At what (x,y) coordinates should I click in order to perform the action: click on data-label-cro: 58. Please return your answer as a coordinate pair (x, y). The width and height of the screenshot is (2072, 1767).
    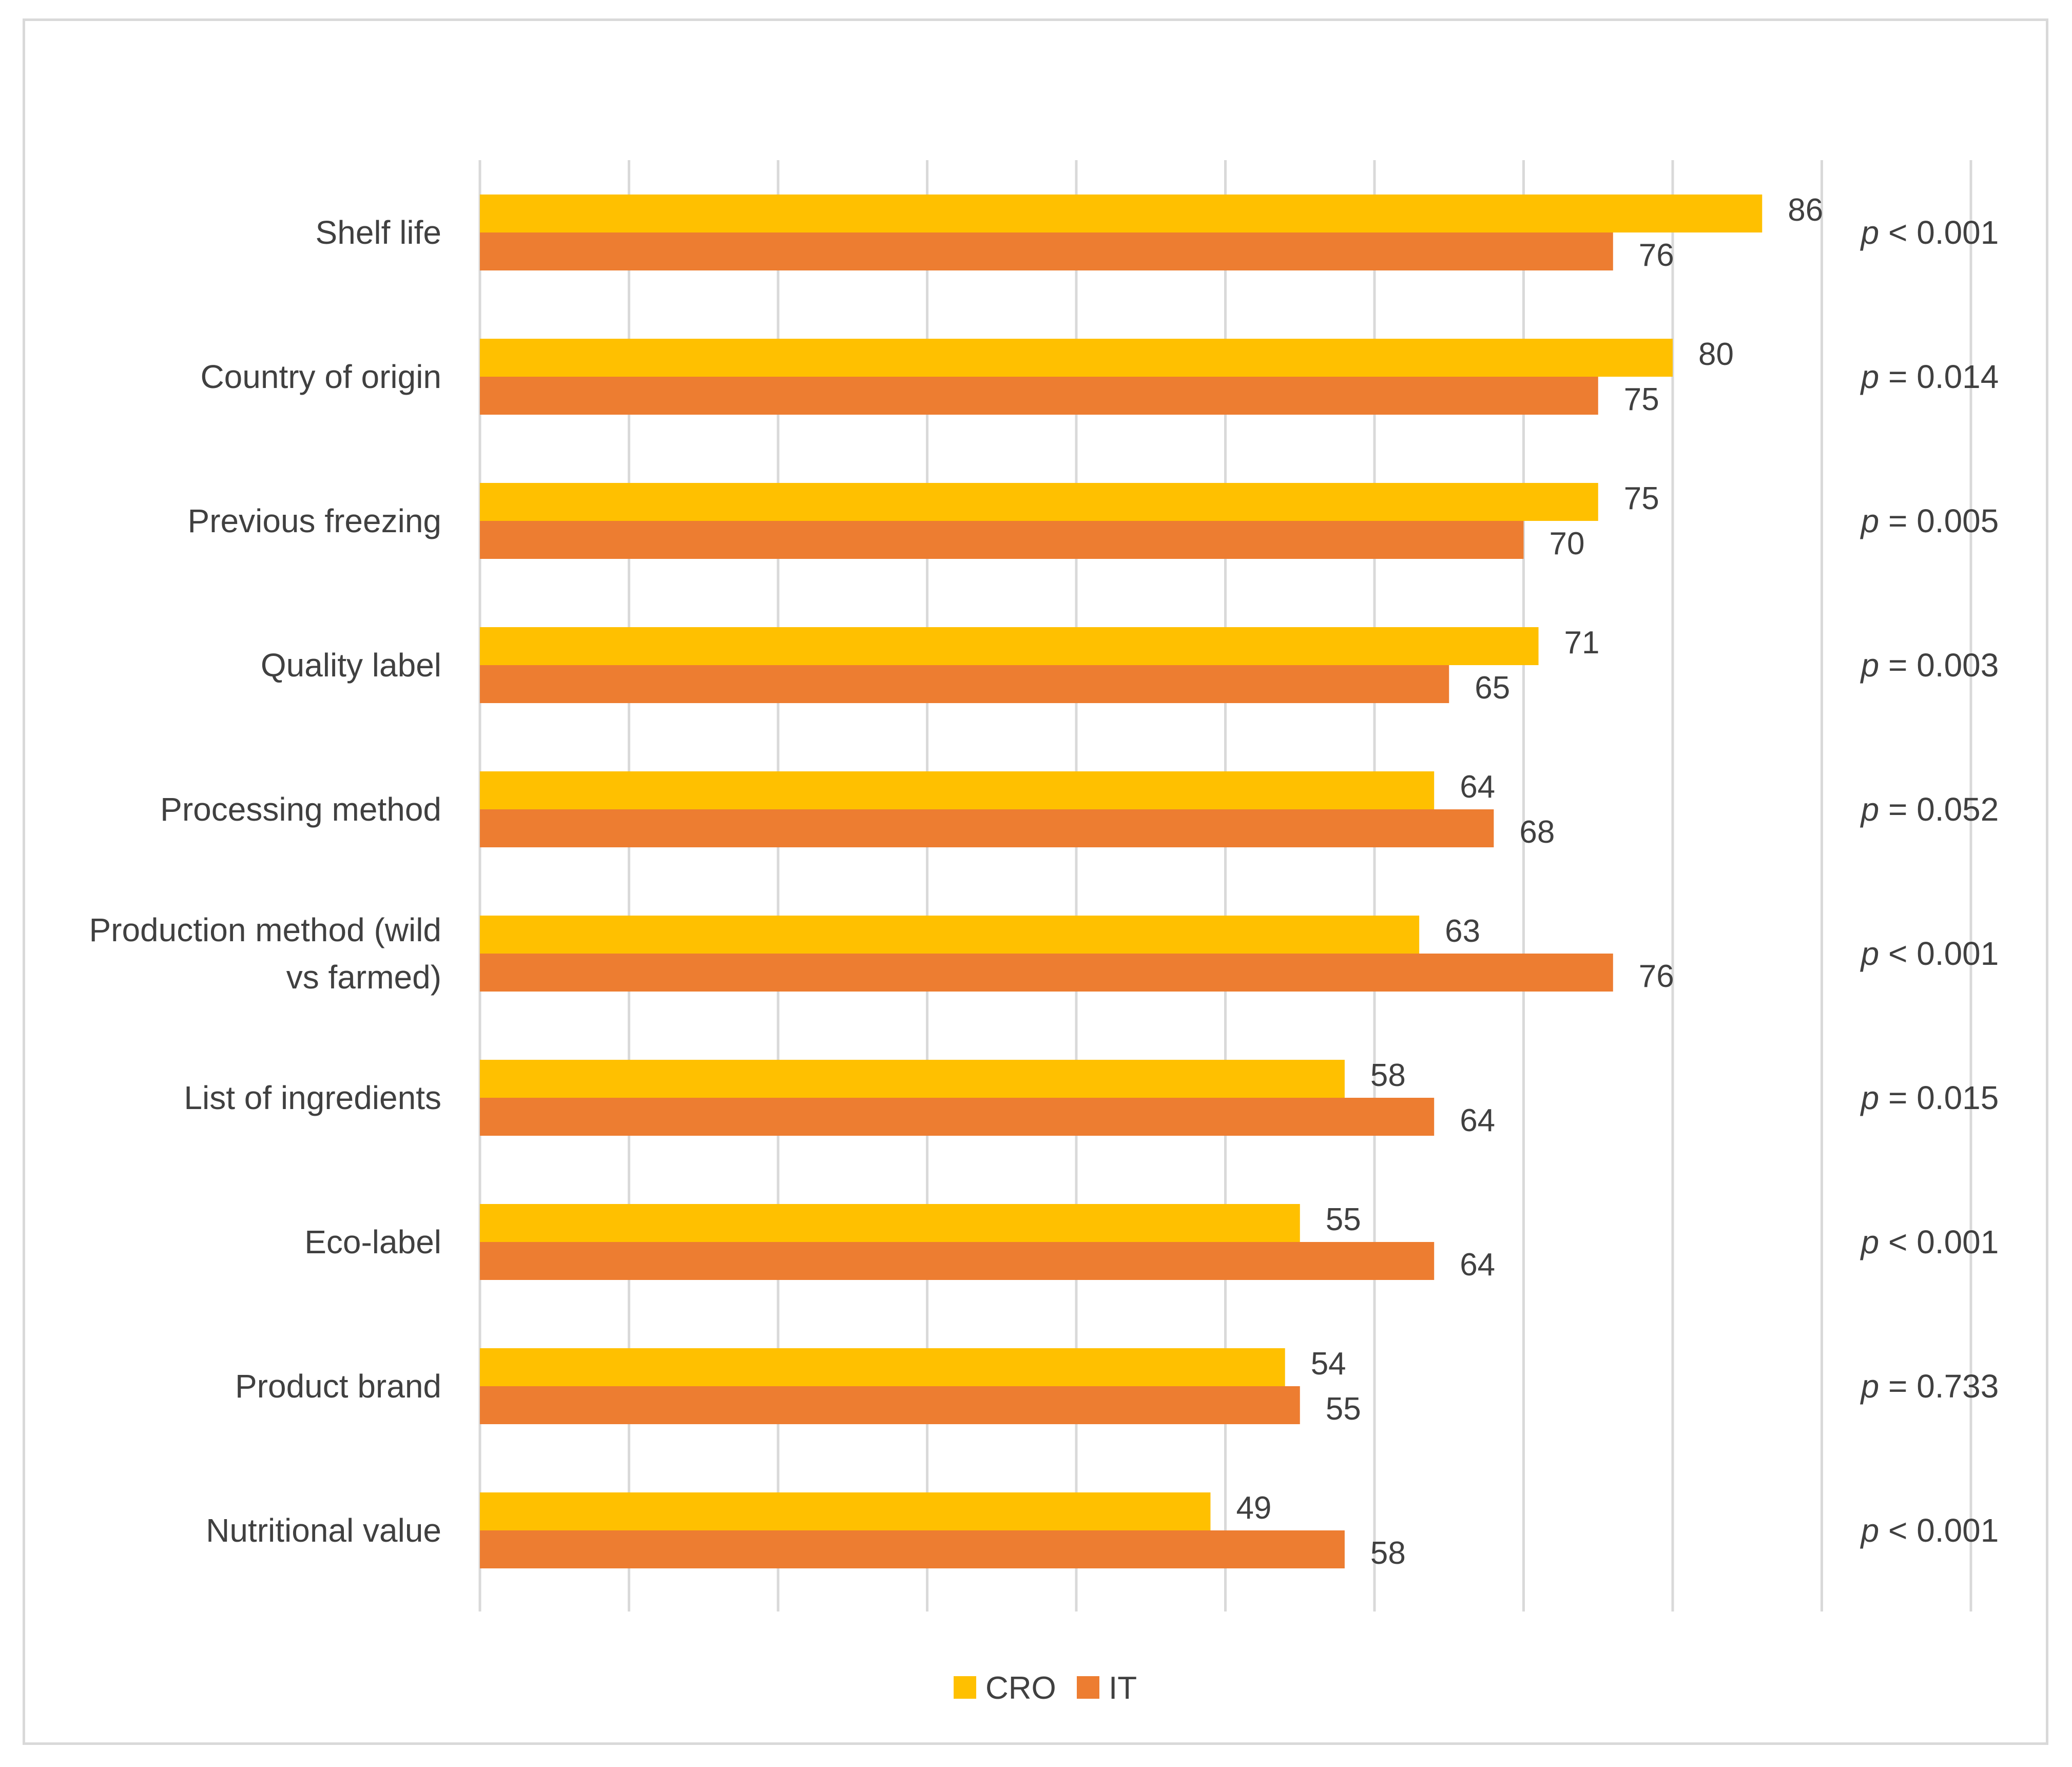
    Looking at the image, I should click on (1388, 1075).